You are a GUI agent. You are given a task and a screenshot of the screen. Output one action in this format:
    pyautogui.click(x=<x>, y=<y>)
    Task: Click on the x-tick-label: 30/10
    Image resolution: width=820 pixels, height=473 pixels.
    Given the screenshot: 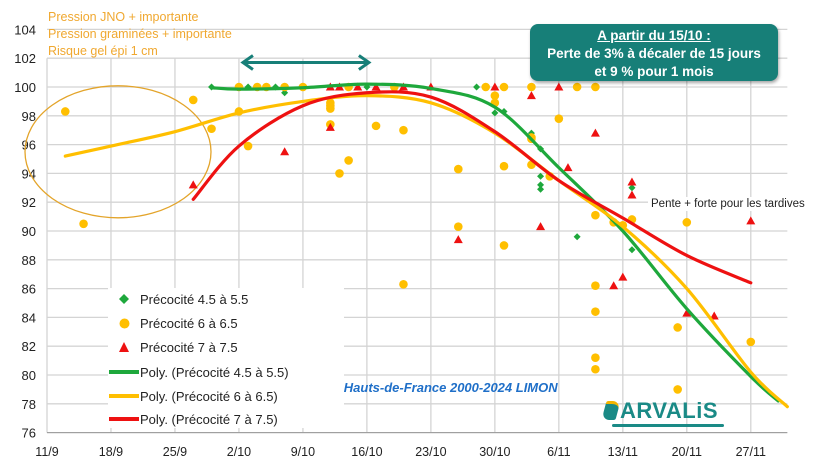 What is the action you would take?
    pyautogui.click(x=494, y=452)
    